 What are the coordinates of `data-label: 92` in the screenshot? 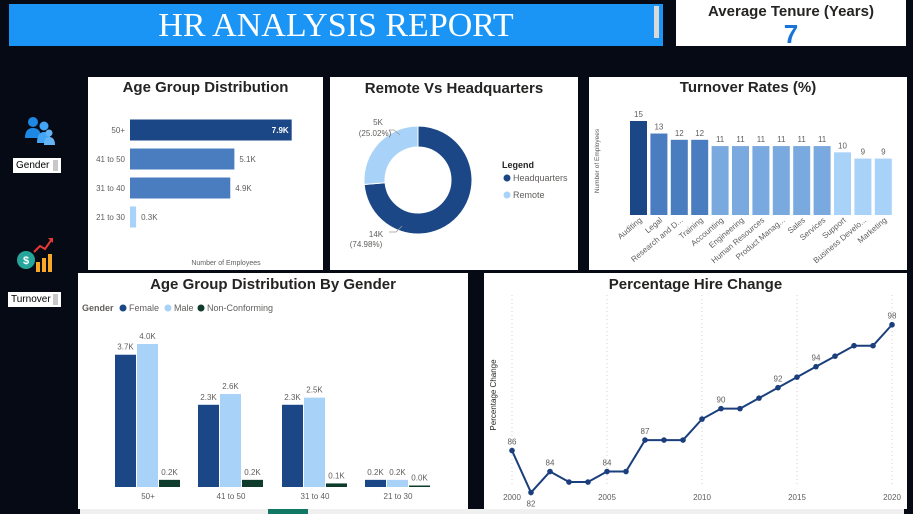 It's located at (778, 379).